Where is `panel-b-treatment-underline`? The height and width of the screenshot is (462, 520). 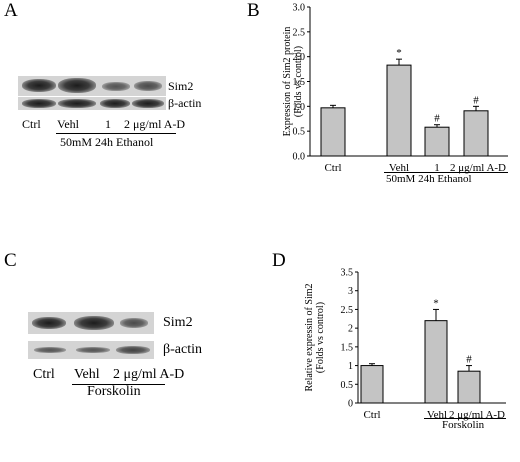
panel-b-treatment-underline is located at coordinates (446, 172).